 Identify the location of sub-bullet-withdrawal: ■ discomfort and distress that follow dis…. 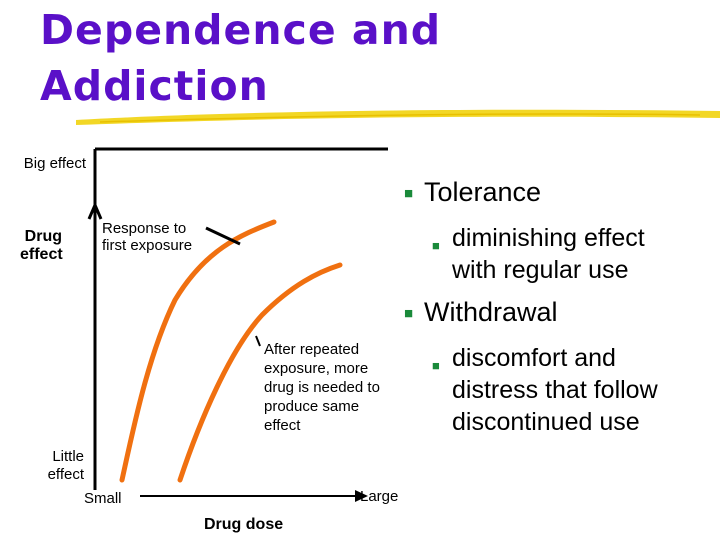
(545, 389).